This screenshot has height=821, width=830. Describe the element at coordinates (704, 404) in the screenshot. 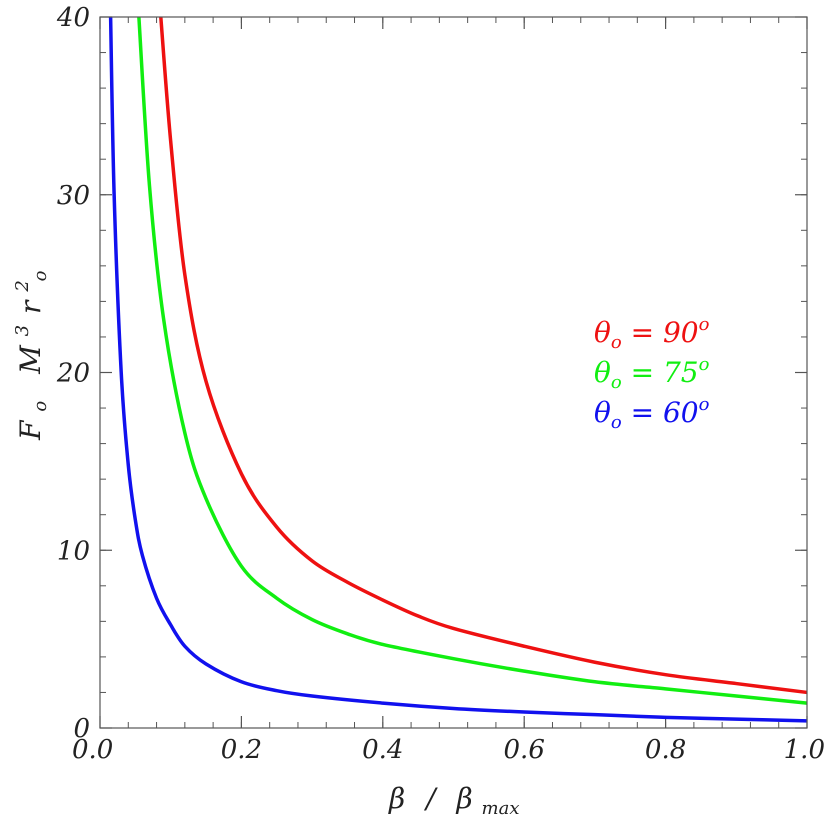

I see `legend-entry-2-sup: o` at that location.